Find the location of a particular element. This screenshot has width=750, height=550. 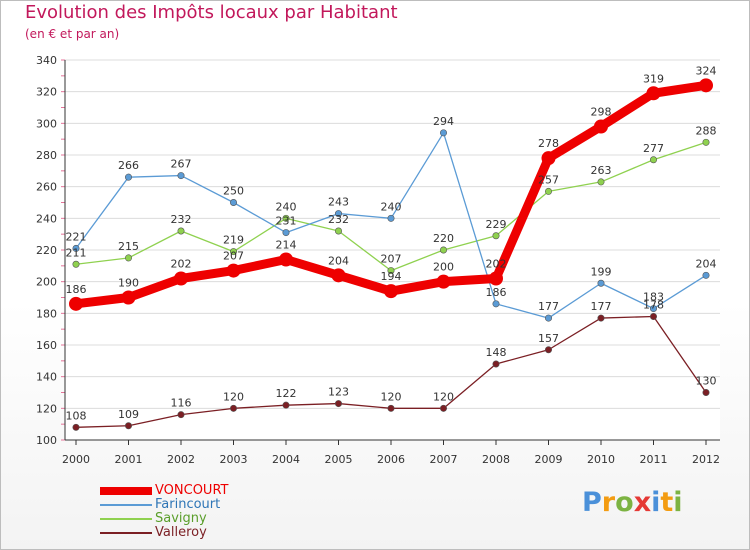

data-label-voncourt: 214 is located at coordinates (286, 245).